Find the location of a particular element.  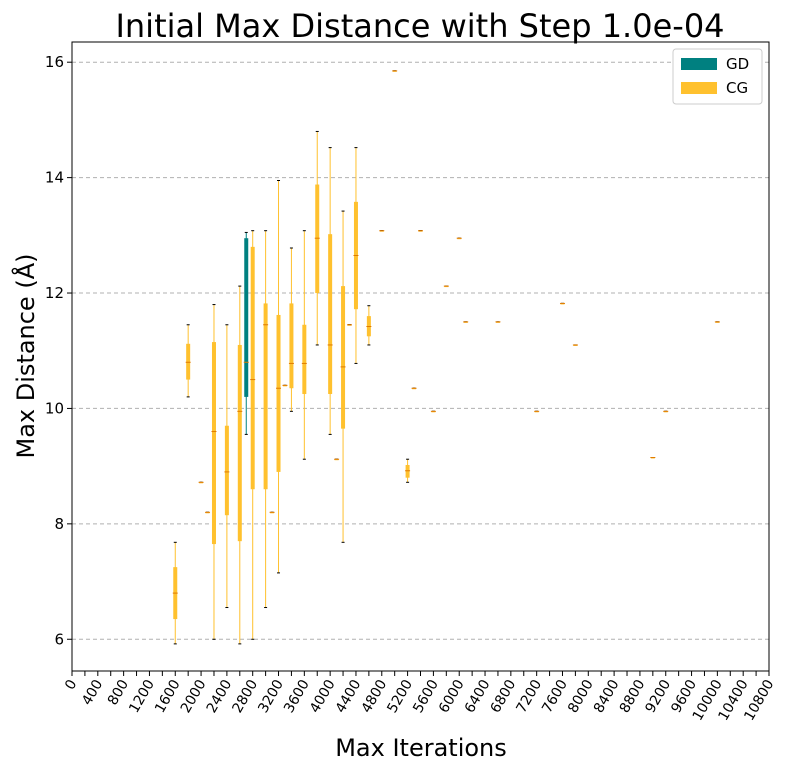

x-tick-label: 8400 is located at coordinates (607, 696).